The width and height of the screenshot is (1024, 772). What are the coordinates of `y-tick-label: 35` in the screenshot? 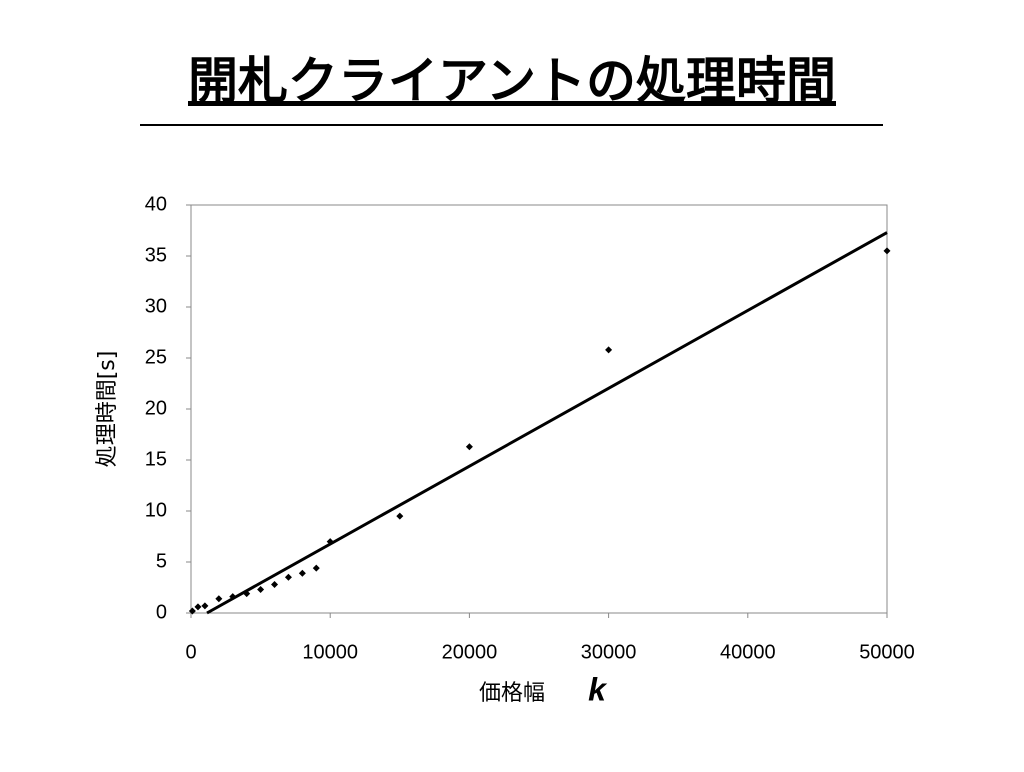 It's located at (156, 255).